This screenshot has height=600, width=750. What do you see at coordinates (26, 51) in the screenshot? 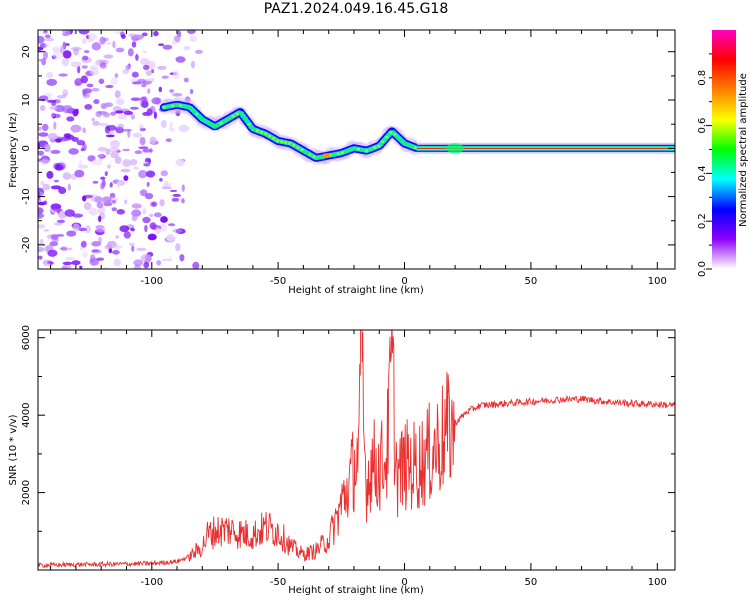
I see `y-tick-label: 20` at bounding box center [26, 51].